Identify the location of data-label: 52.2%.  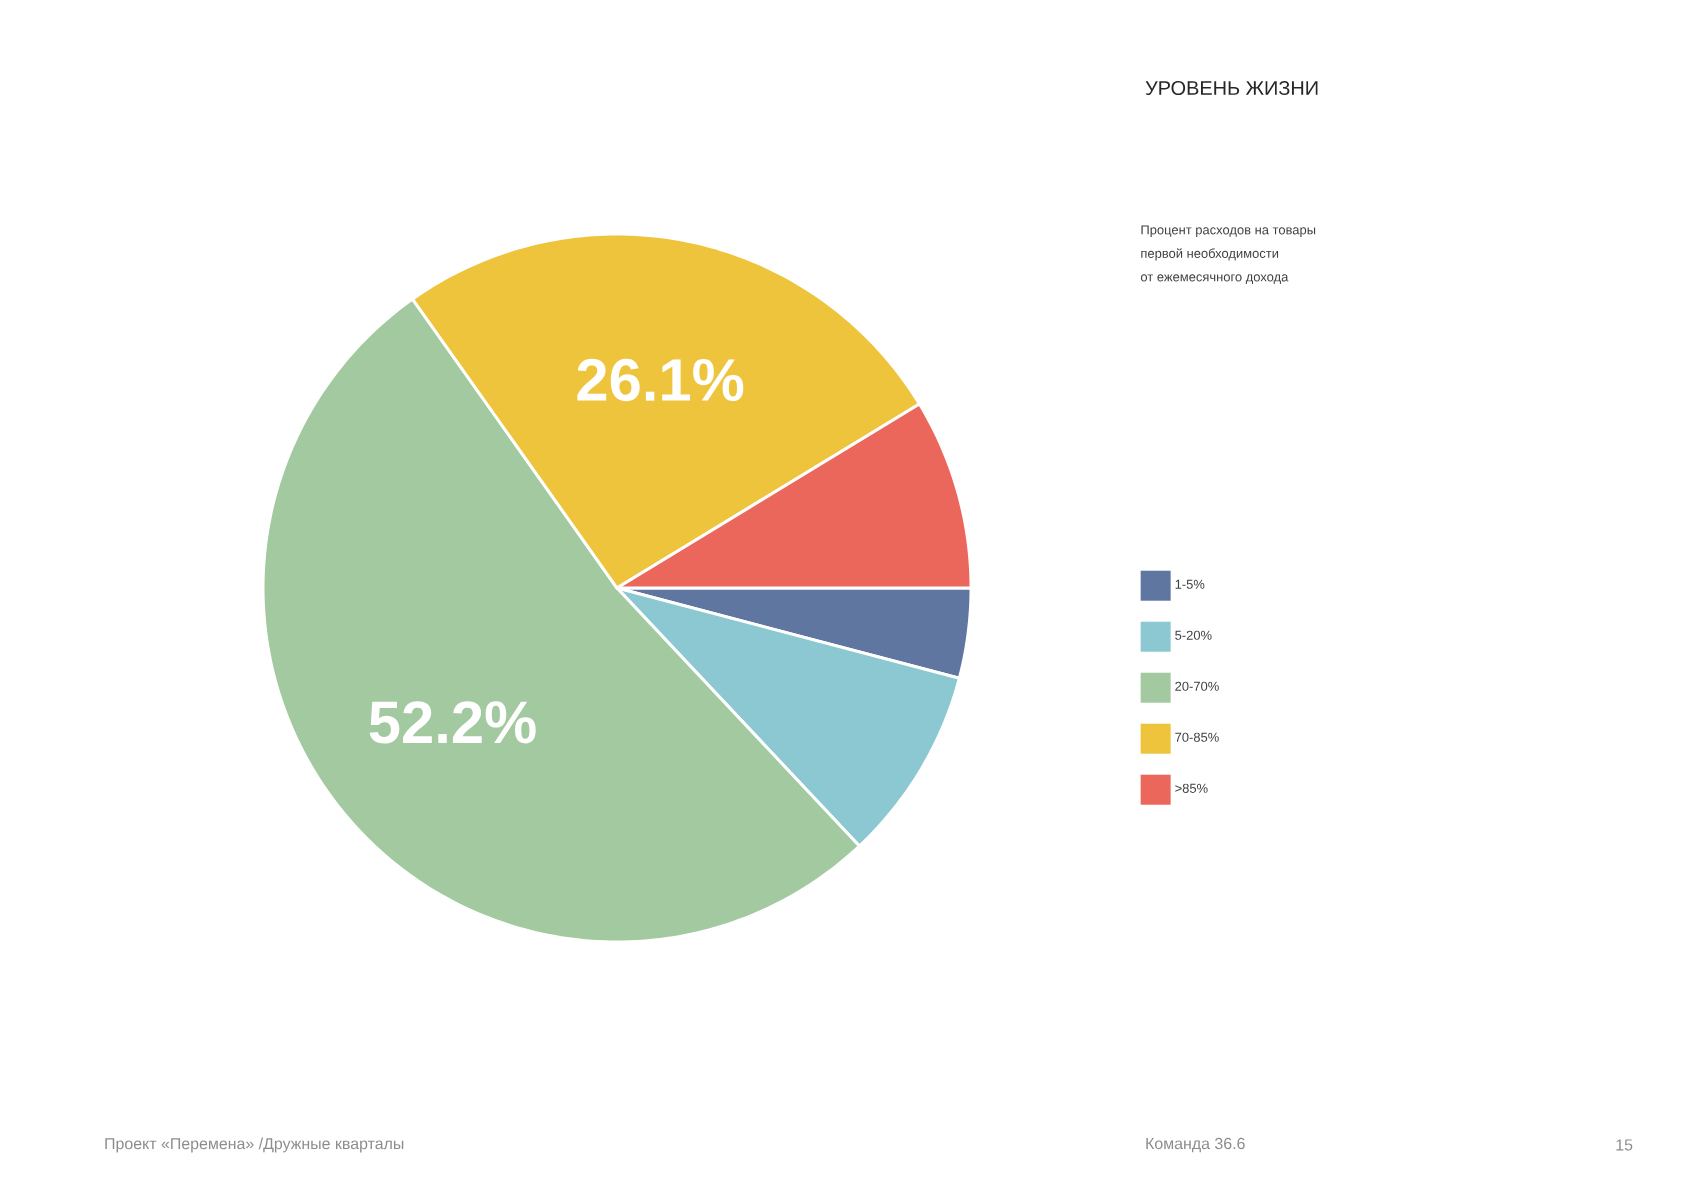
(452, 722).